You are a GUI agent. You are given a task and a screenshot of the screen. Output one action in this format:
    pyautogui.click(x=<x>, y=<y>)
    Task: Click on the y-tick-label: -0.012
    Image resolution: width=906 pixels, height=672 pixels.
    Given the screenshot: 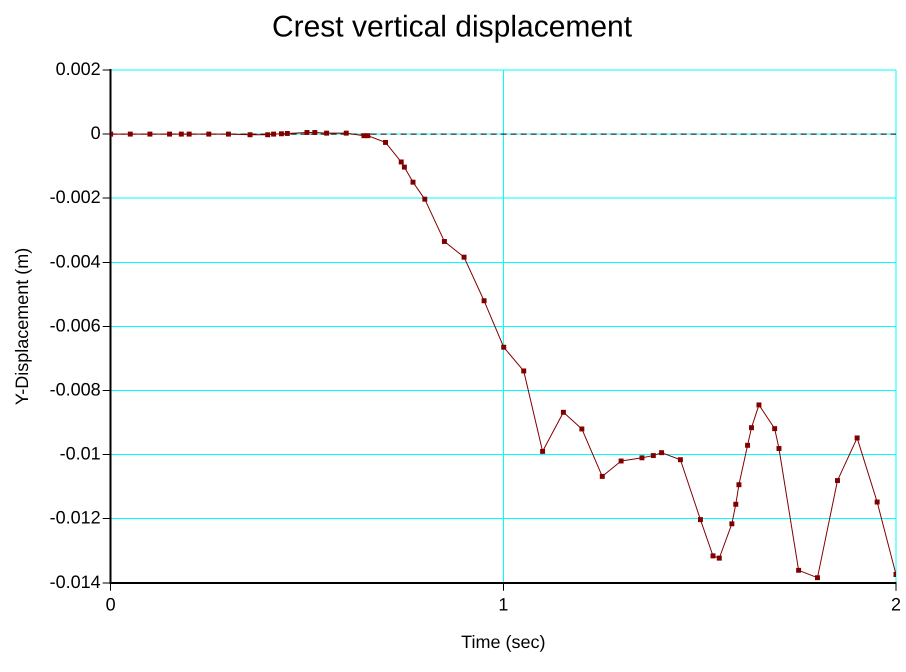 What is the action you would take?
    pyautogui.click(x=75, y=518)
    